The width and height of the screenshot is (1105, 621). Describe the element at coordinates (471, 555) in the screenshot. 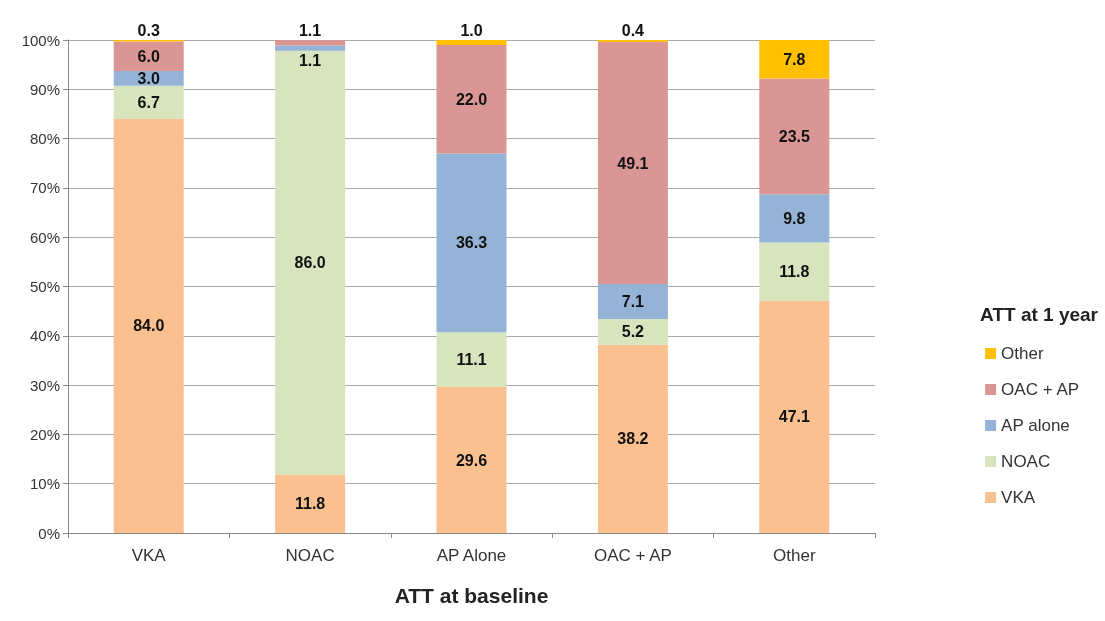

I see `x-tick-label: AP Alone` at that location.